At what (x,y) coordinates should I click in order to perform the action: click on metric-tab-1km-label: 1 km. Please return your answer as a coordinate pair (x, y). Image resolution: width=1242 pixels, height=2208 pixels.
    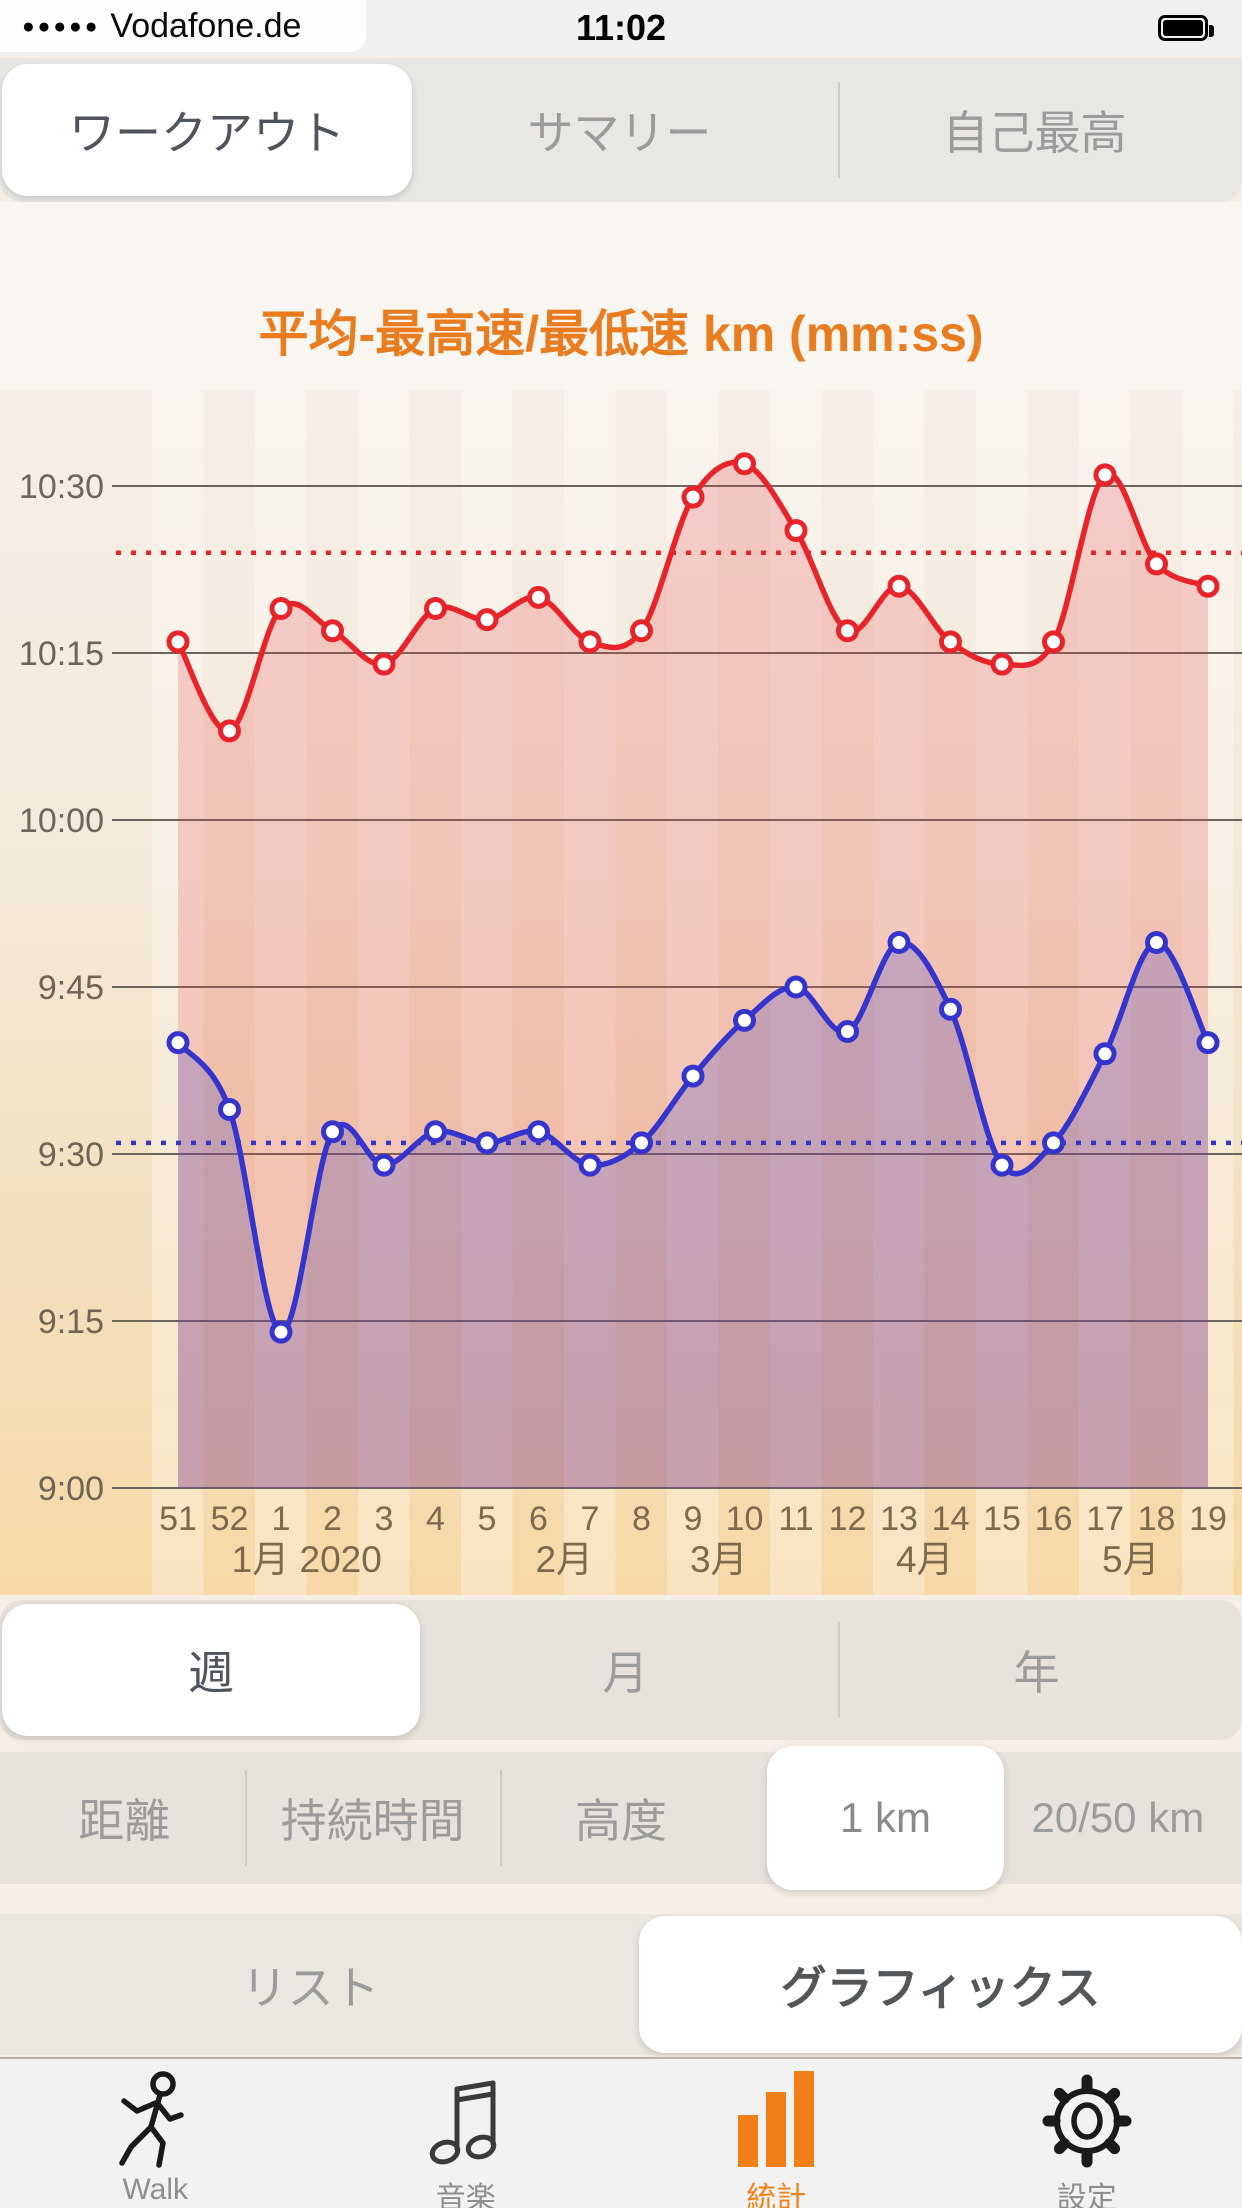
    Looking at the image, I should click on (885, 1817).